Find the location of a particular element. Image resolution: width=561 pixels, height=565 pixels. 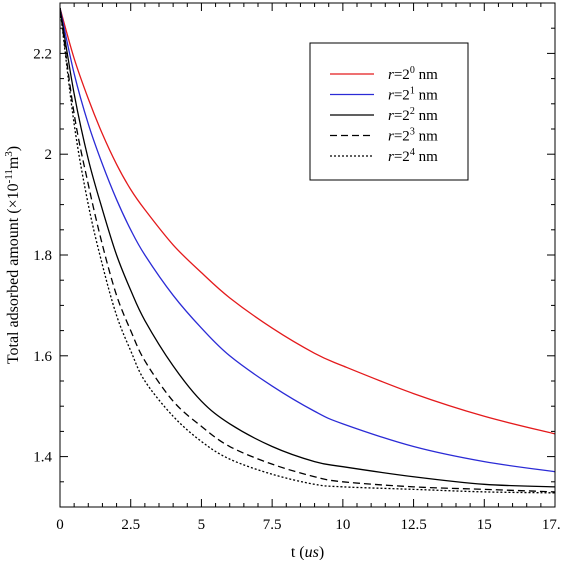

legend-label: r=20 nm is located at coordinates (413, 74).